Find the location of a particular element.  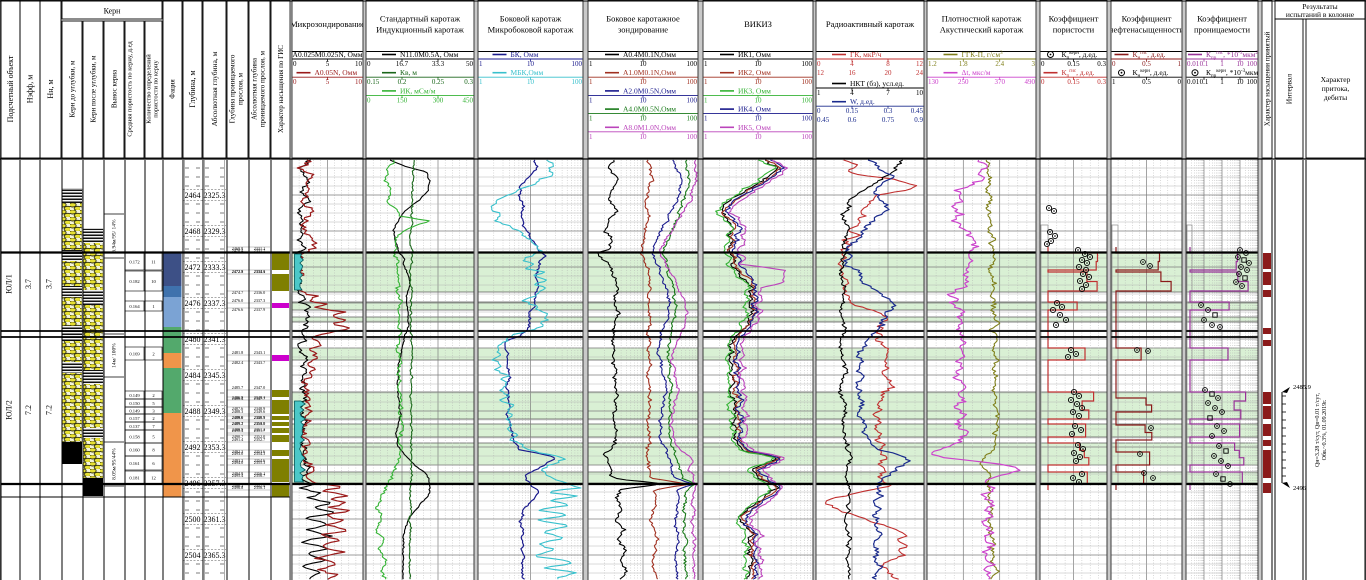

svg-text: 2470.4 is located at coordinates (238, 250).